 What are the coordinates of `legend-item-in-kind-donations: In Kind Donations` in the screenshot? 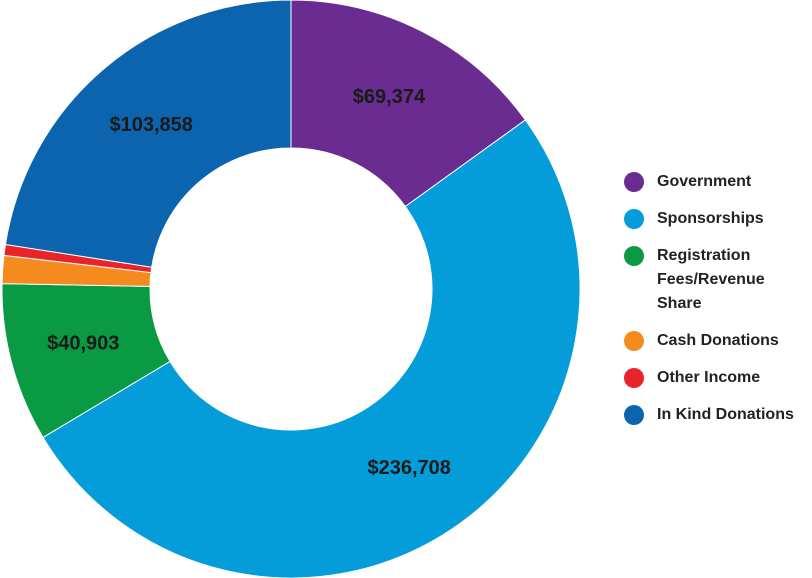 It's located at (718, 415).